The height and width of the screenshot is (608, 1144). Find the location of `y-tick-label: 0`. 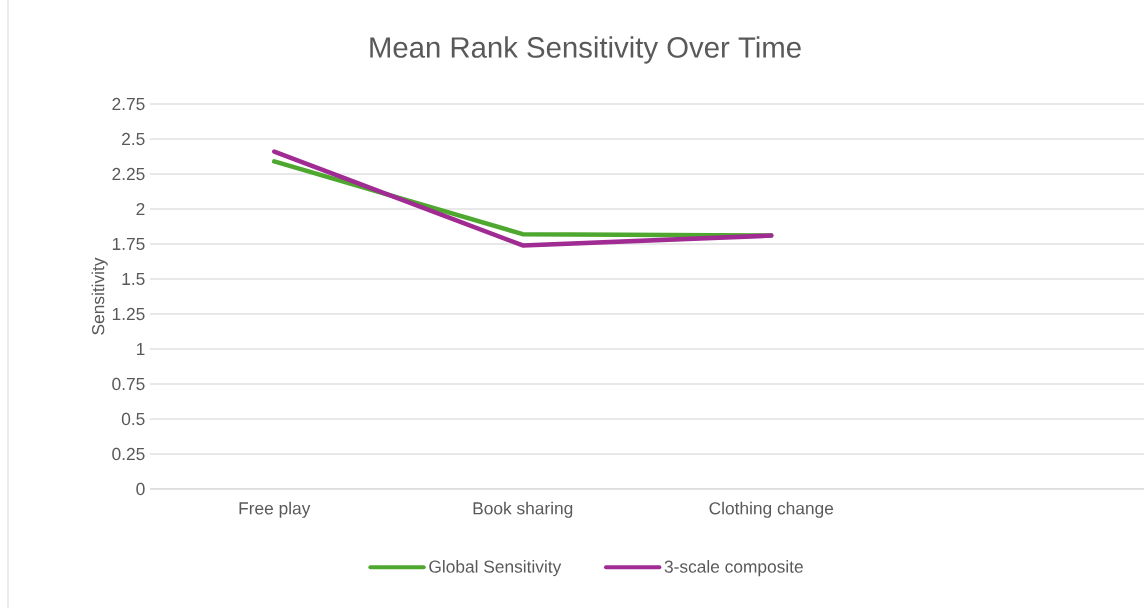

y-tick-label: 0 is located at coordinates (140, 489).